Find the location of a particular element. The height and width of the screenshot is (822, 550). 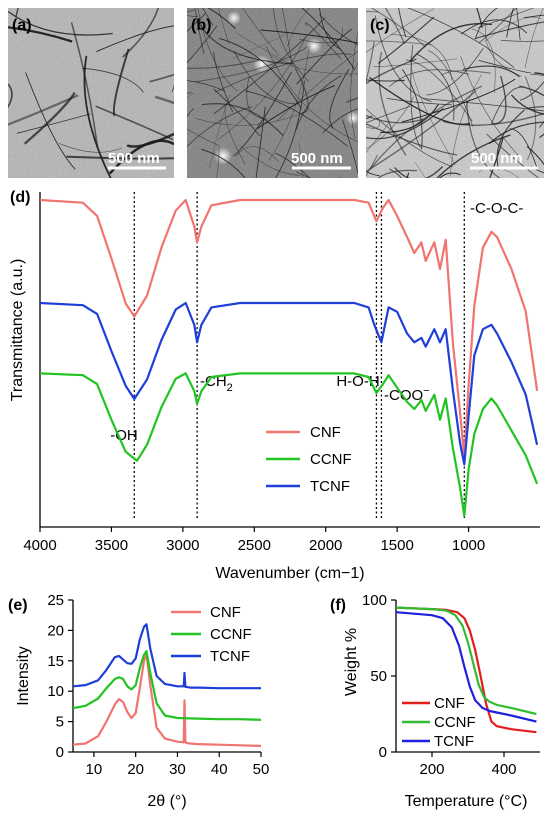

marker-label-d: -C-O-C- is located at coordinates (496, 208).